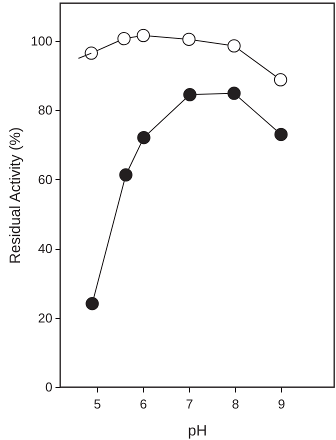 The image size is (336, 440). I want to click on y-tick-label: 80, so click(45, 110).